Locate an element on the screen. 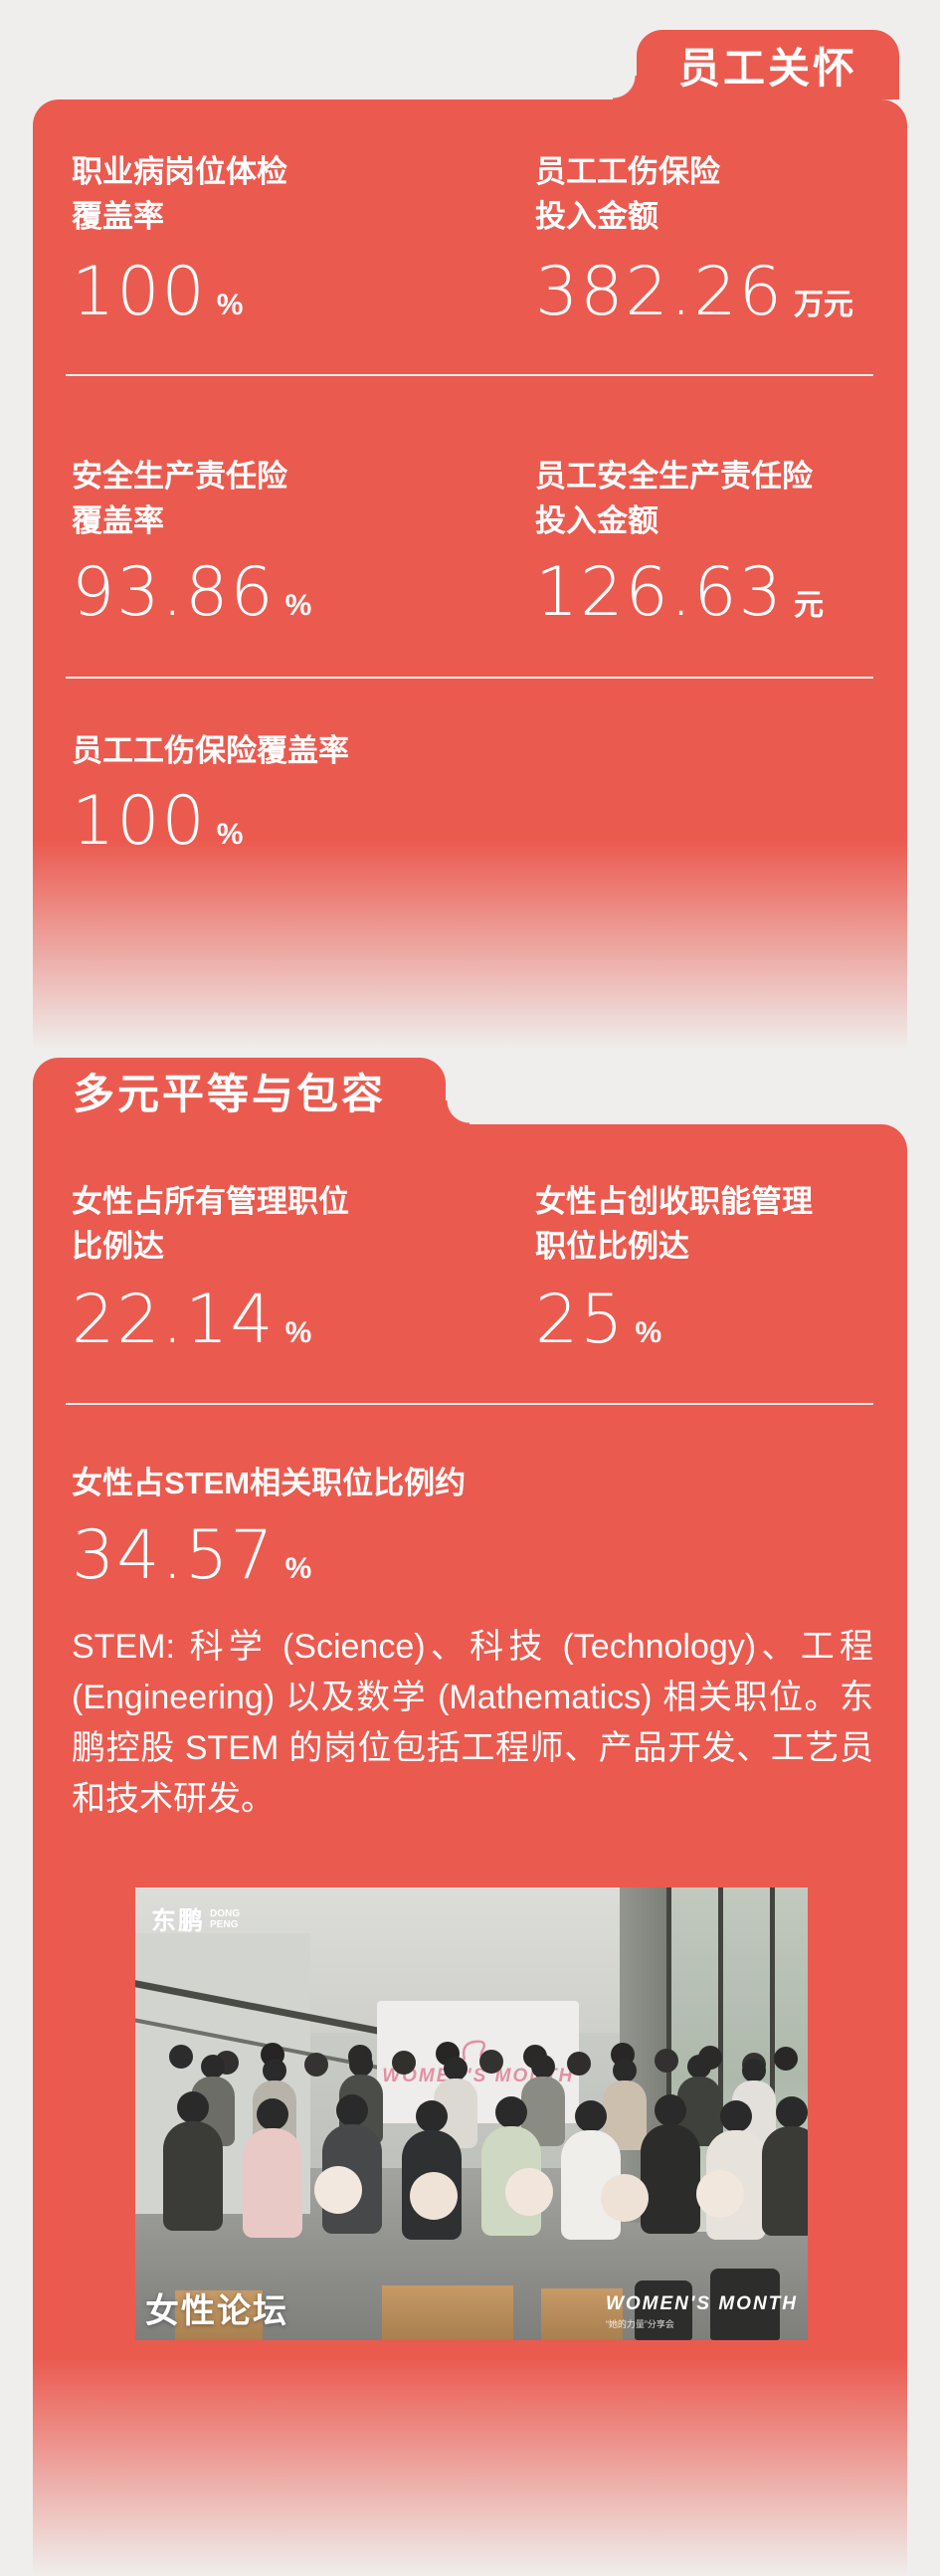 The width and height of the screenshot is (940, 2576). logo-en-text: DONG PENG is located at coordinates (225, 1919).